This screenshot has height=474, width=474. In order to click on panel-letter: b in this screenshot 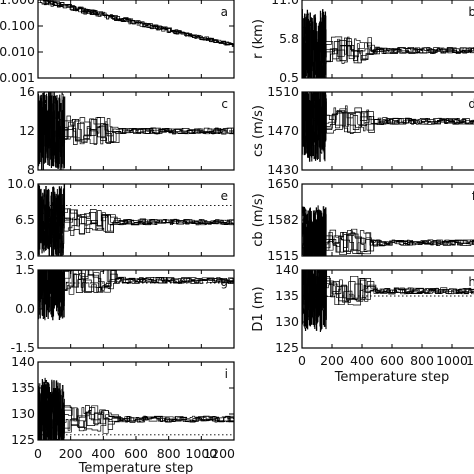, I will do `click(471, 12)`.